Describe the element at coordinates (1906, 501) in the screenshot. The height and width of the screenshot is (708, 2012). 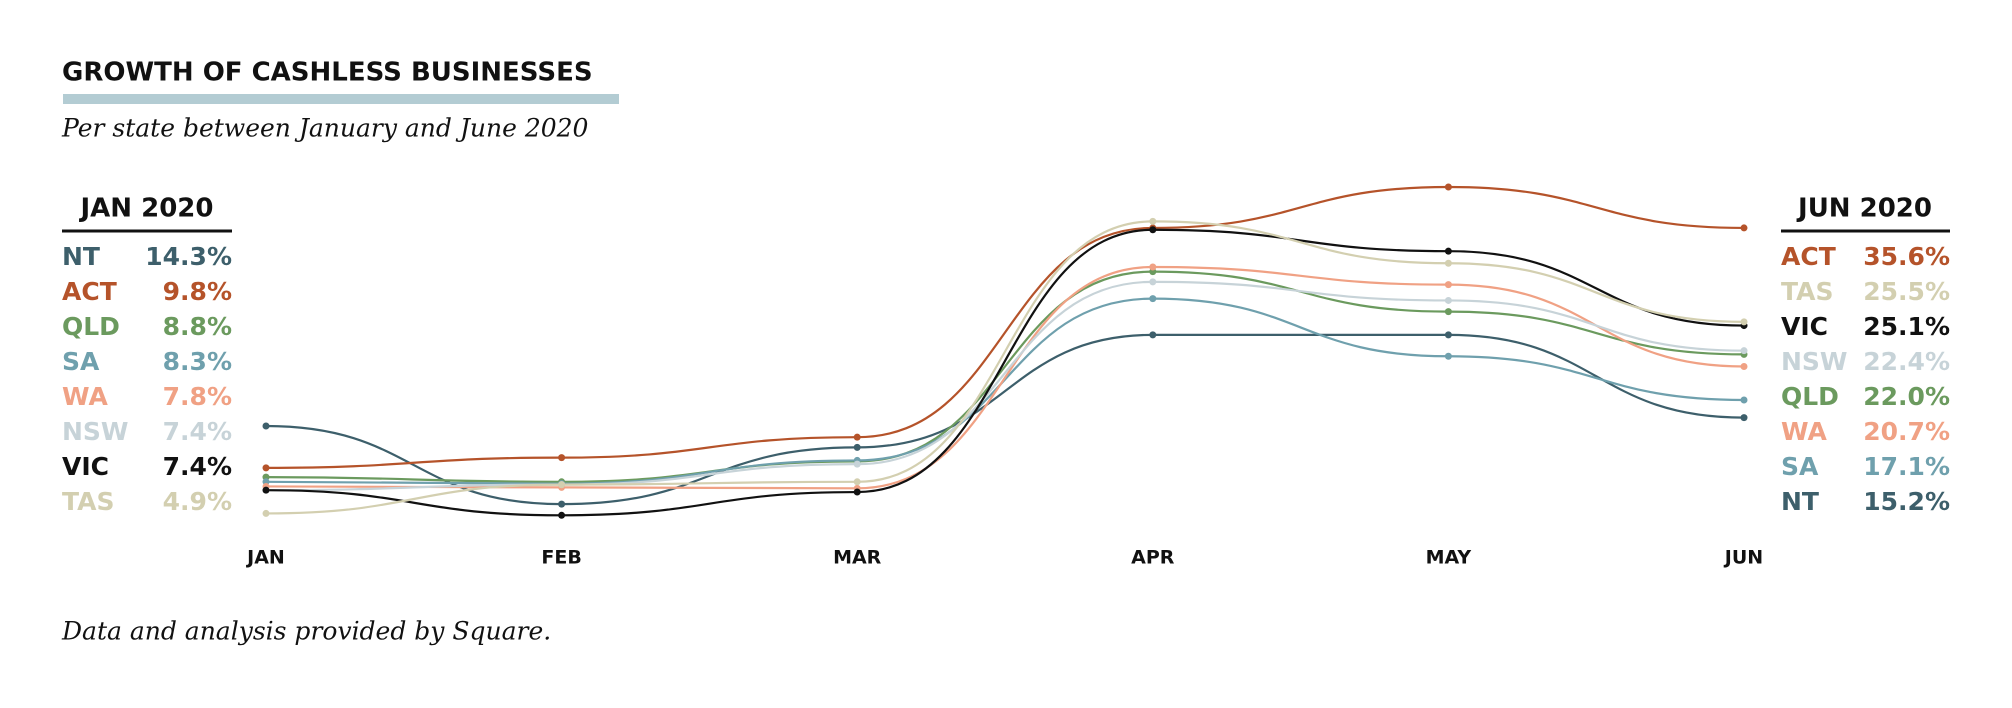
I see `legend-value: 15.2%` at that location.